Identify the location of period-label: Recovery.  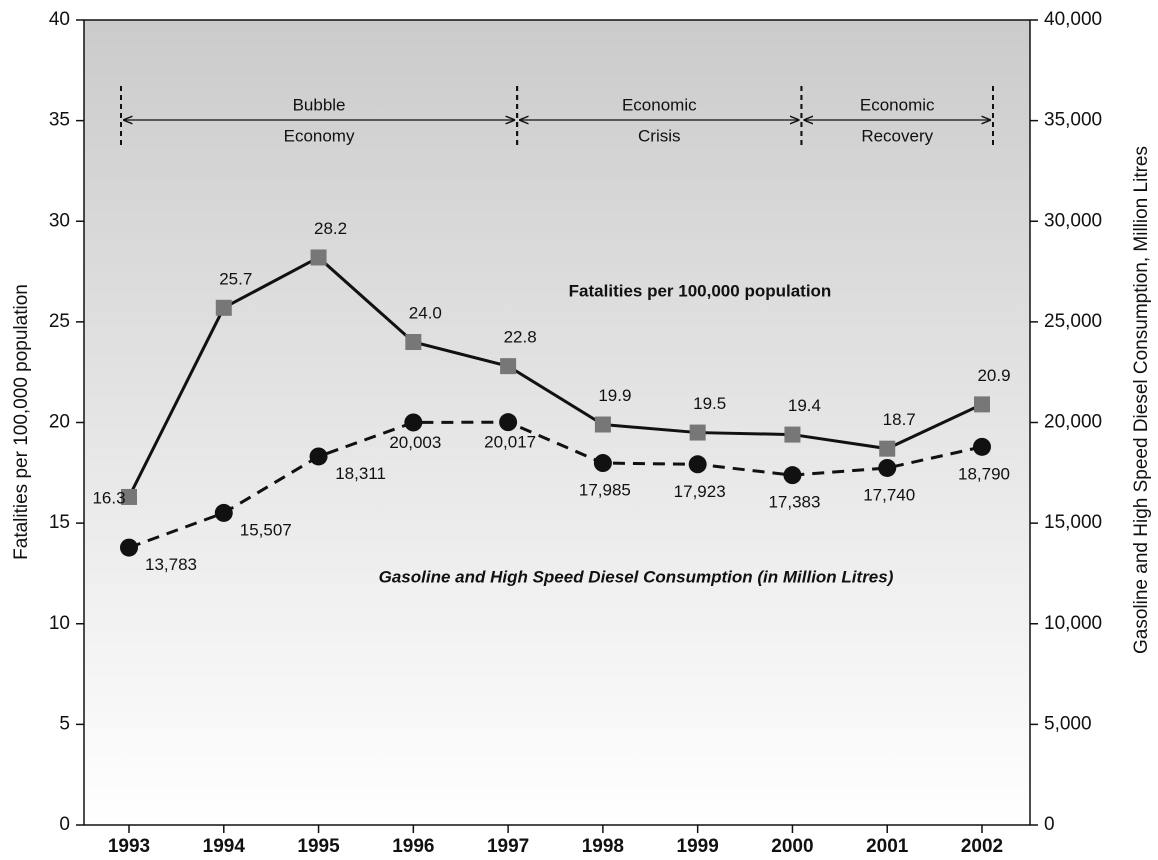
(897, 135).